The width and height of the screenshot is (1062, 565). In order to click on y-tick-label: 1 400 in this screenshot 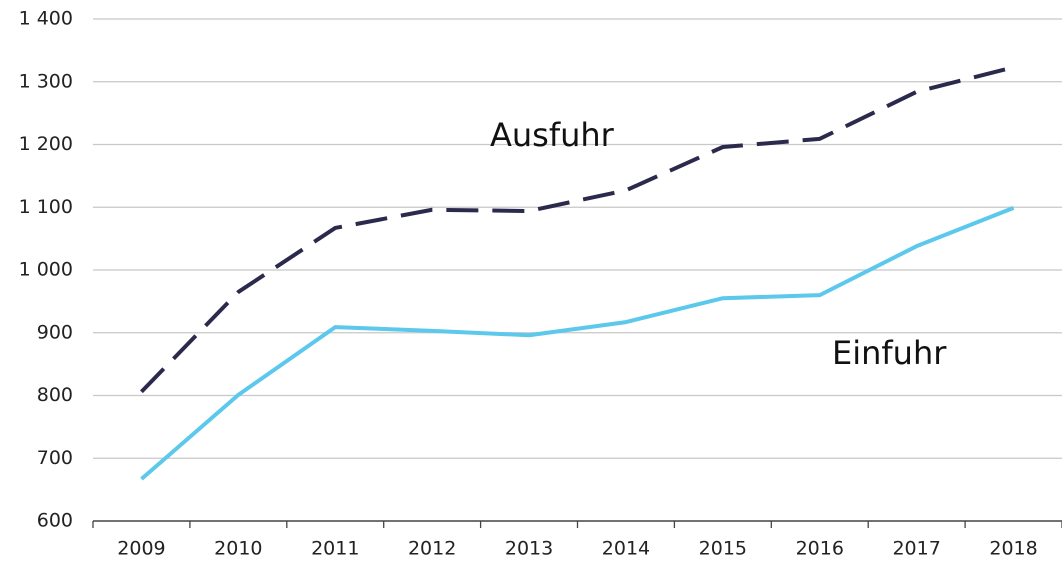, I will do `click(46, 19)`.